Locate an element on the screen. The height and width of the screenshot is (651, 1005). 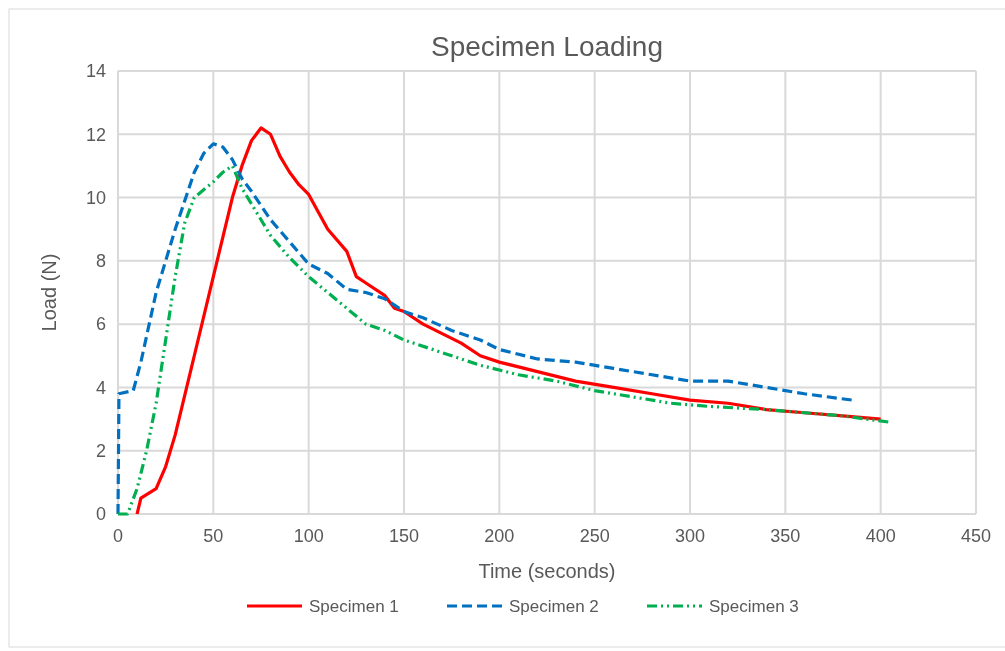
y-tick-label: 2 is located at coordinates (100, 451).